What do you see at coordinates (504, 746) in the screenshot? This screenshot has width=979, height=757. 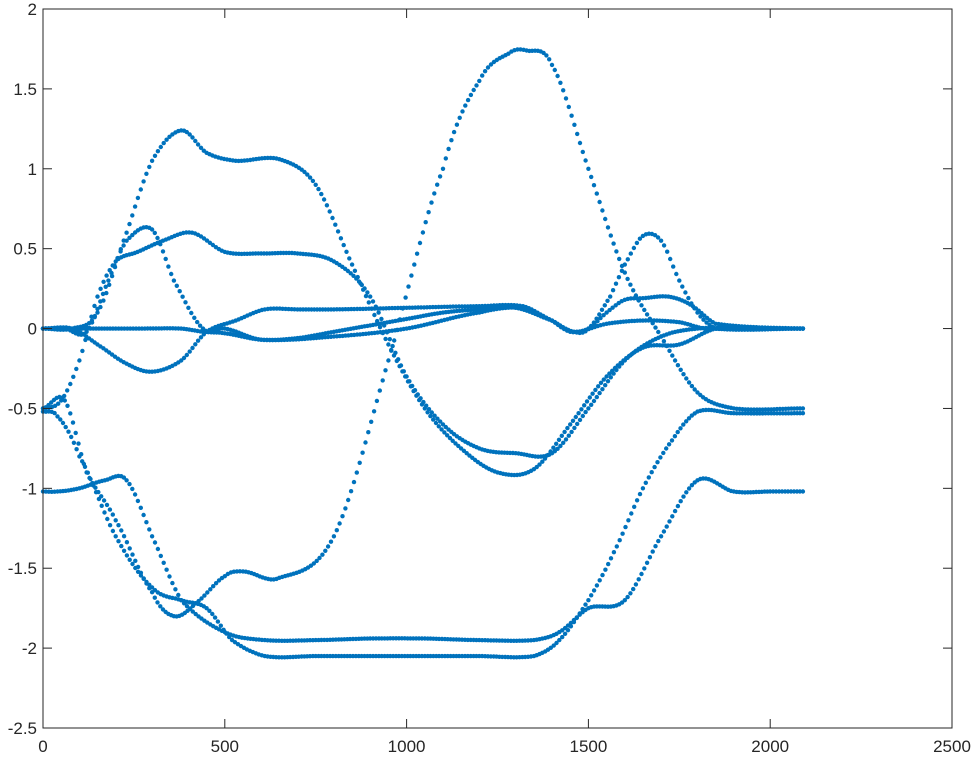 I see `x-axis-tick-labels: 0 500 1000 1500 2000 2500` at bounding box center [504, 746].